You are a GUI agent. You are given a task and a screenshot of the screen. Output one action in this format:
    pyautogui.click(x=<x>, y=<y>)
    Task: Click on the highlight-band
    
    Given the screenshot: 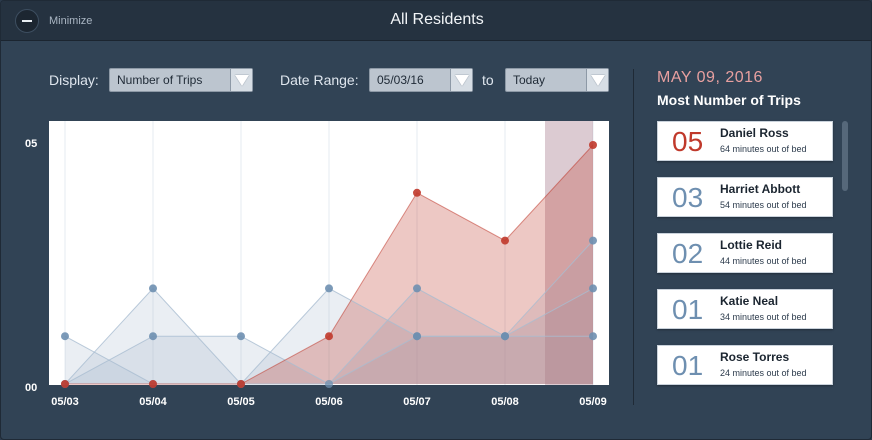 What is the action you would take?
    pyautogui.click(x=569, y=253)
    